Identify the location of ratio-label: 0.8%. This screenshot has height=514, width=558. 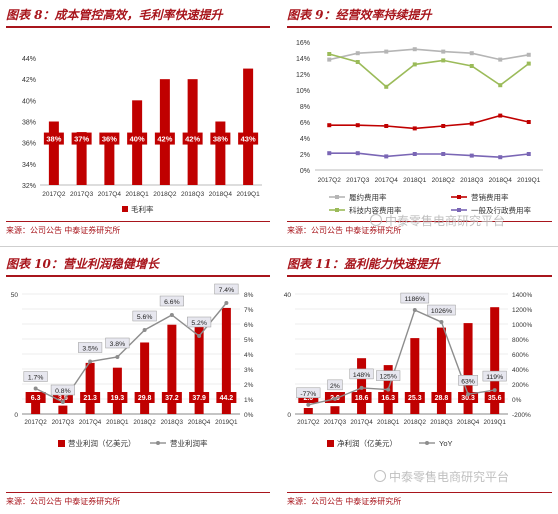
(63, 391).